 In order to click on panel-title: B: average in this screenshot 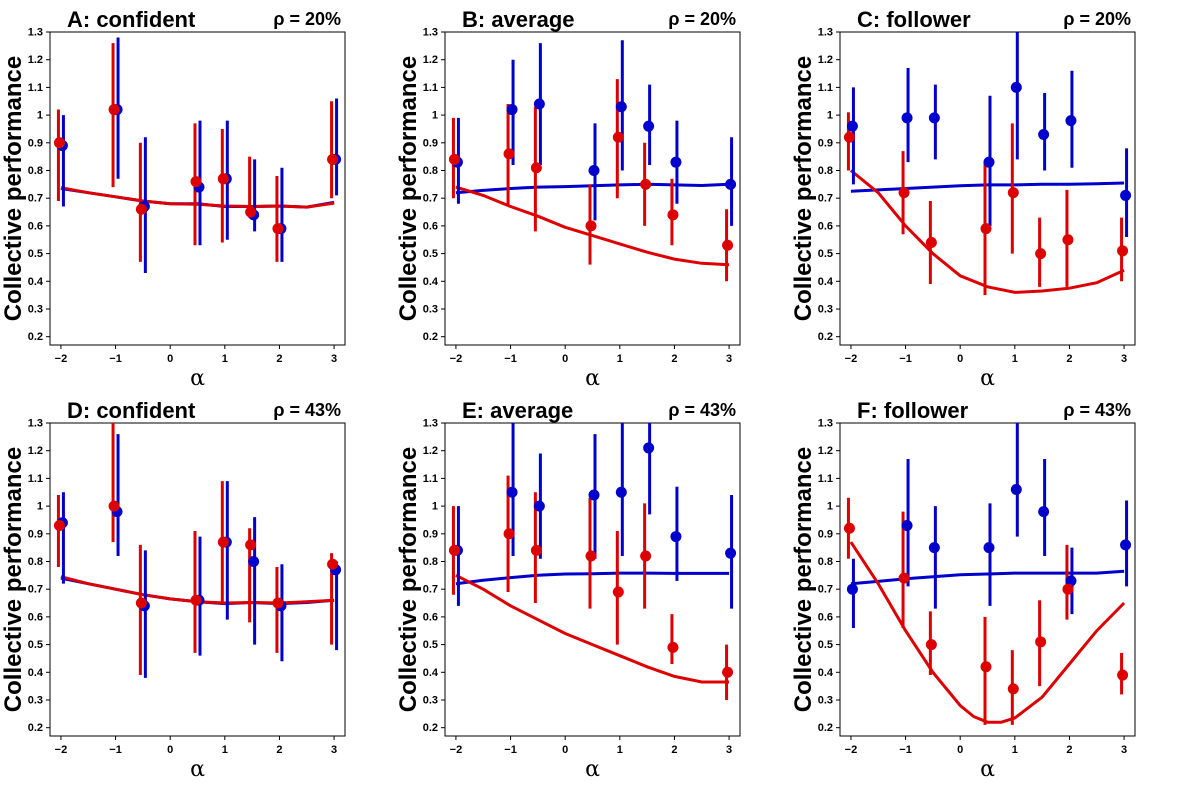, I will do `click(518, 19)`.